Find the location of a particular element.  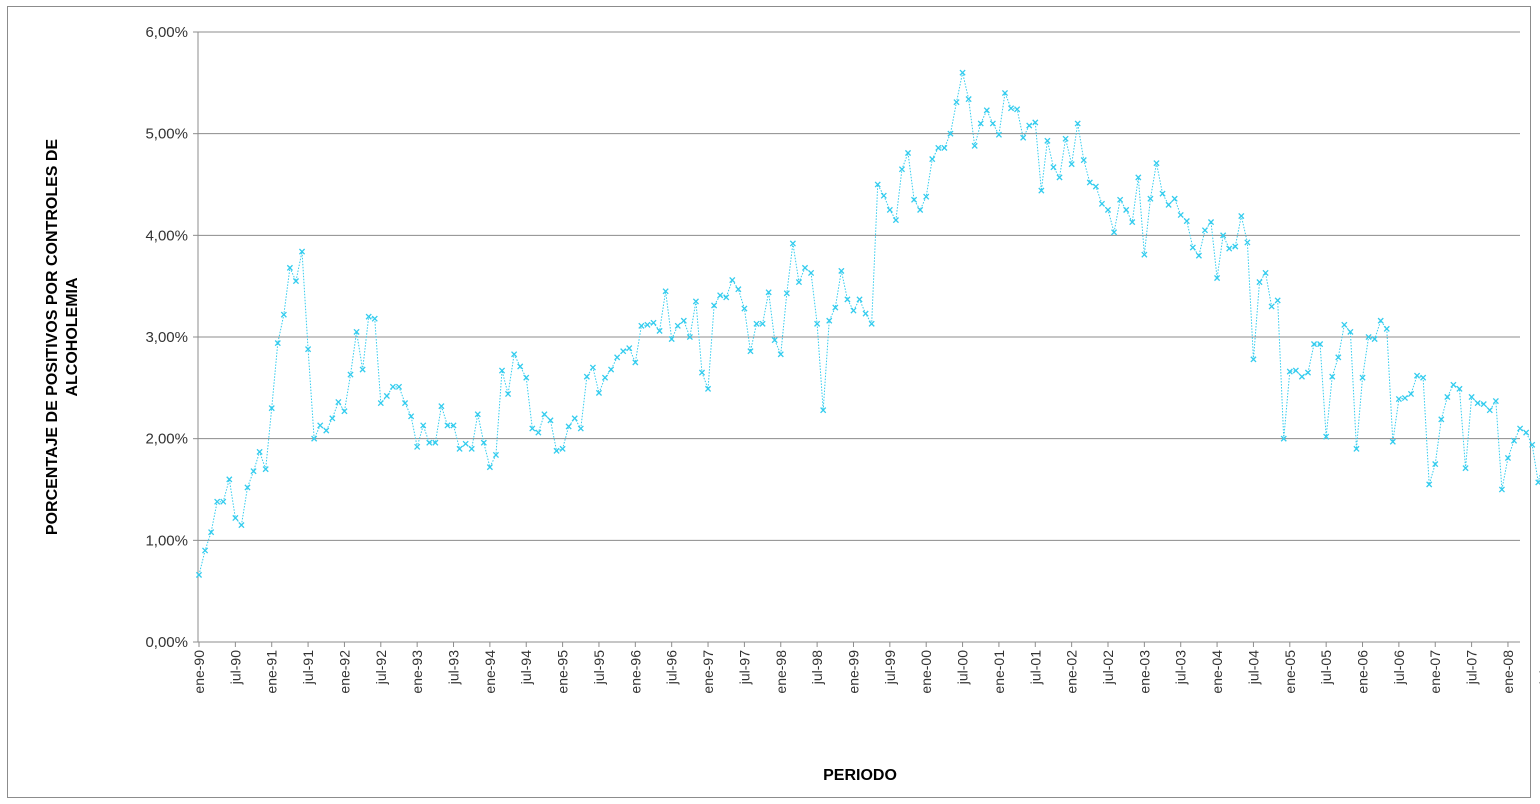

x-tick-label: jul-93 is located at coordinates (454, 667).